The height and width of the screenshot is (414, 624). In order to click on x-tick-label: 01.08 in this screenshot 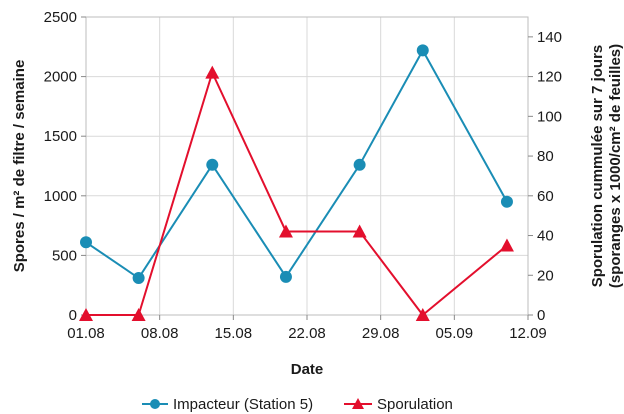, I will do `click(86, 333)`.